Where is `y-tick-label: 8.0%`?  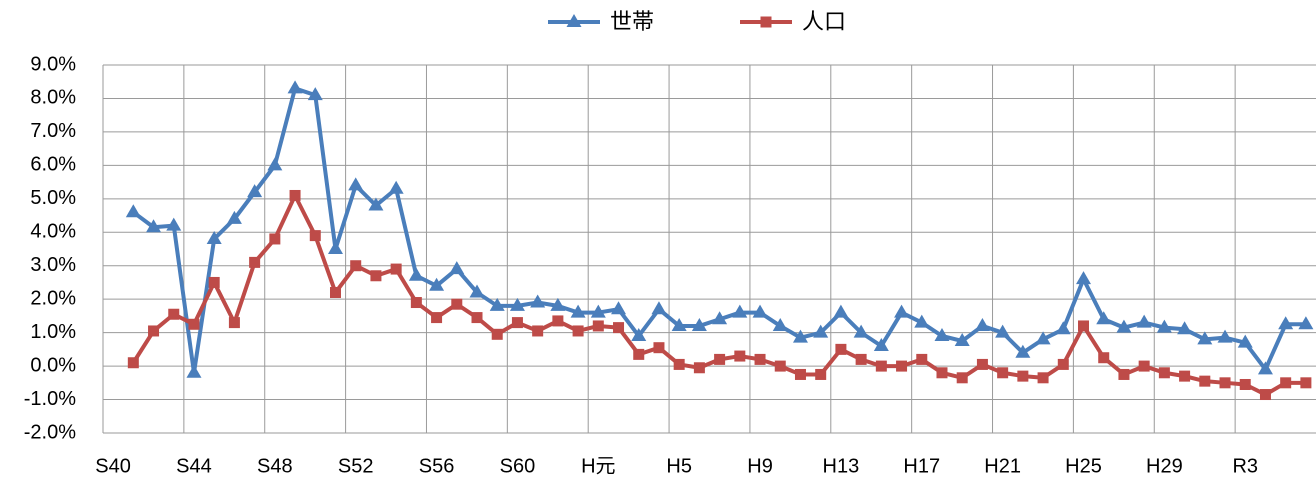
y-tick-label: 8.0% is located at coordinates (53, 98).